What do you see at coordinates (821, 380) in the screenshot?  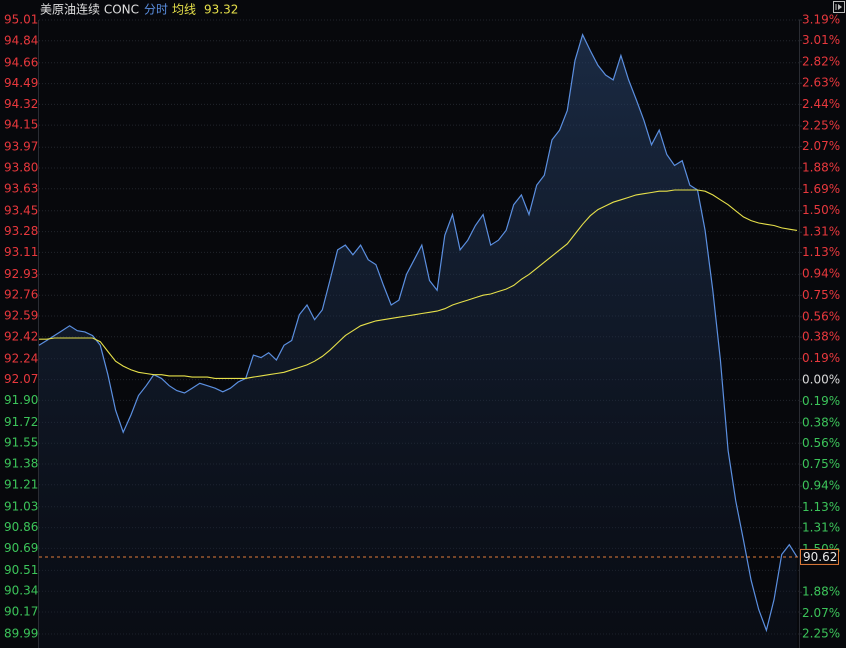 I see `y2-tick-label: 0.00%` at bounding box center [821, 380].